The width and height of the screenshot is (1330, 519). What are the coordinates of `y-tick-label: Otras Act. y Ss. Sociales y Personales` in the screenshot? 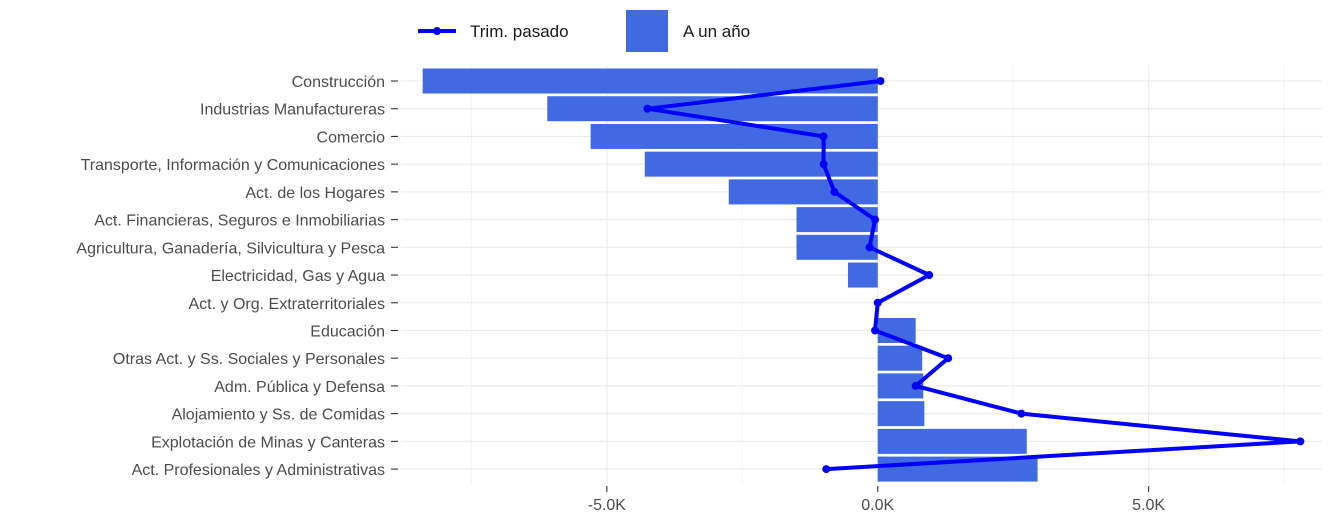 It's located at (249, 359).